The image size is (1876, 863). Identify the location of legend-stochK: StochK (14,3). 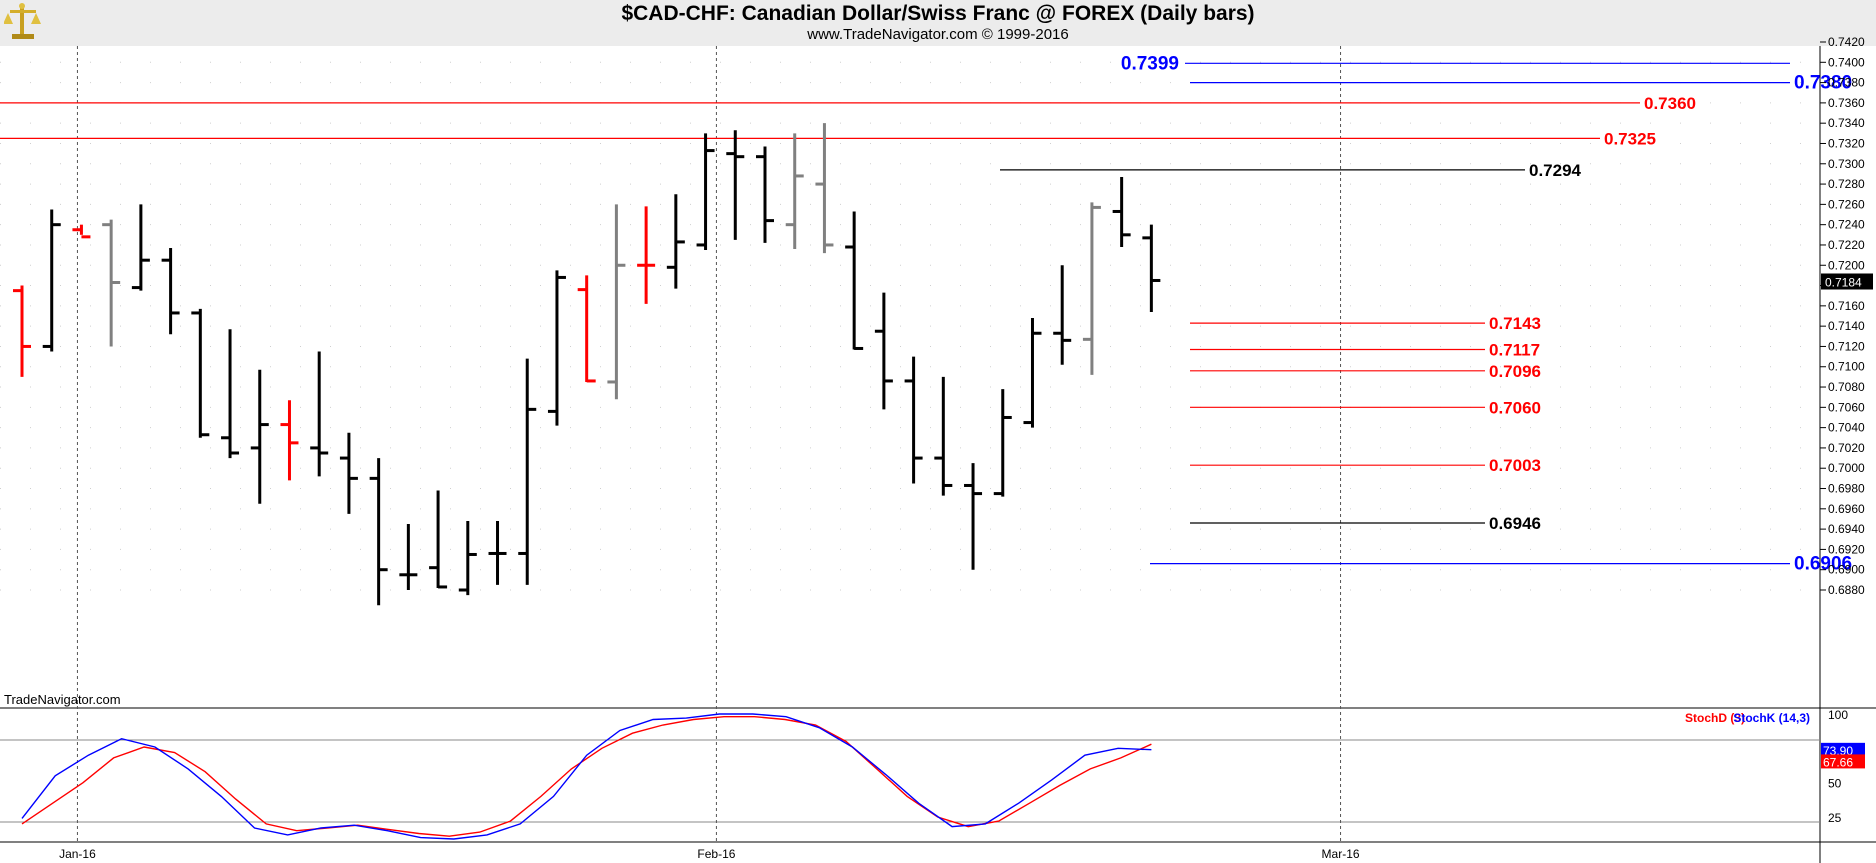
(1771, 718).